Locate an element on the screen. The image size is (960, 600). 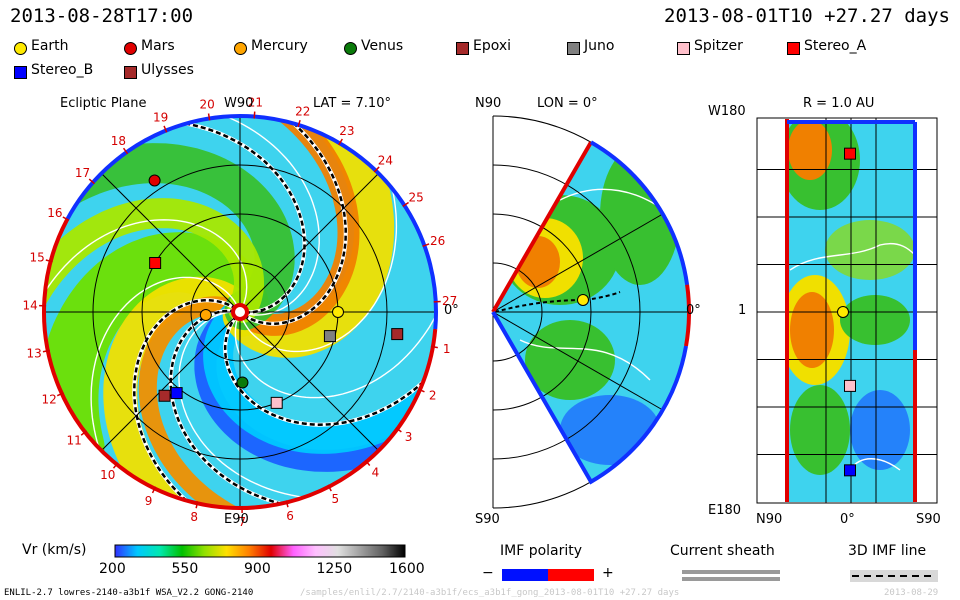
legend-label: Ulysses is located at coordinates (167, 70).